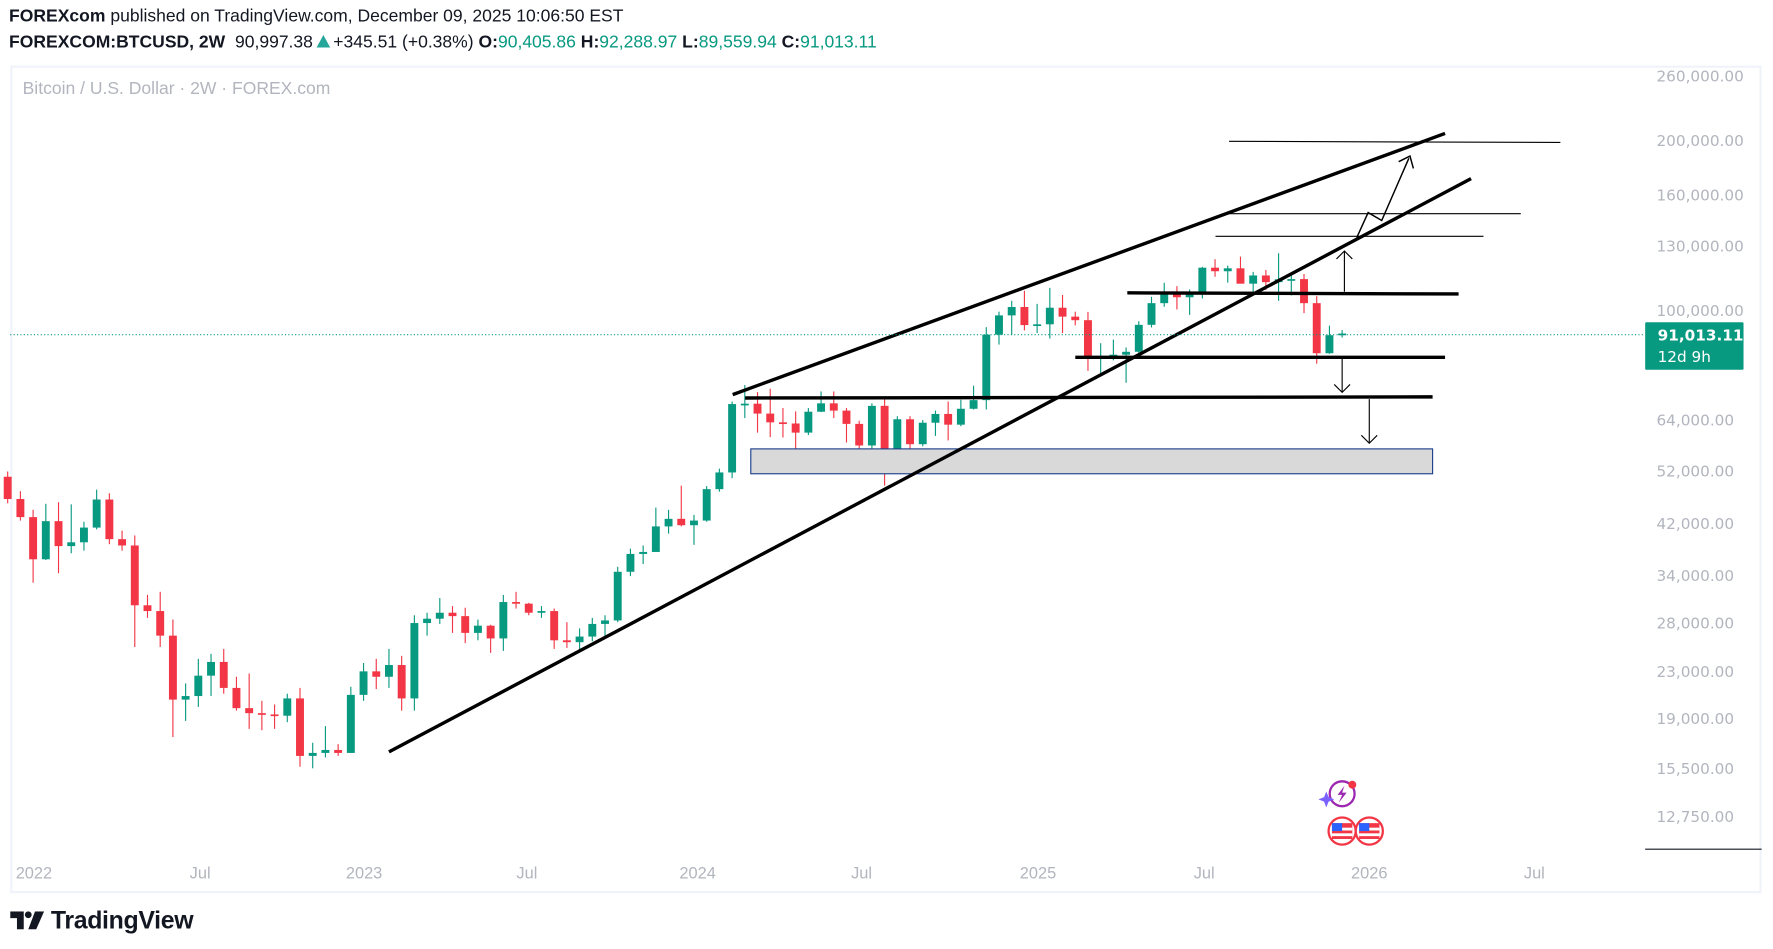 The width and height of the screenshot is (1773, 949). What do you see at coordinates (1089, 397) in the screenshot?
I see `support-line-lower` at bounding box center [1089, 397].